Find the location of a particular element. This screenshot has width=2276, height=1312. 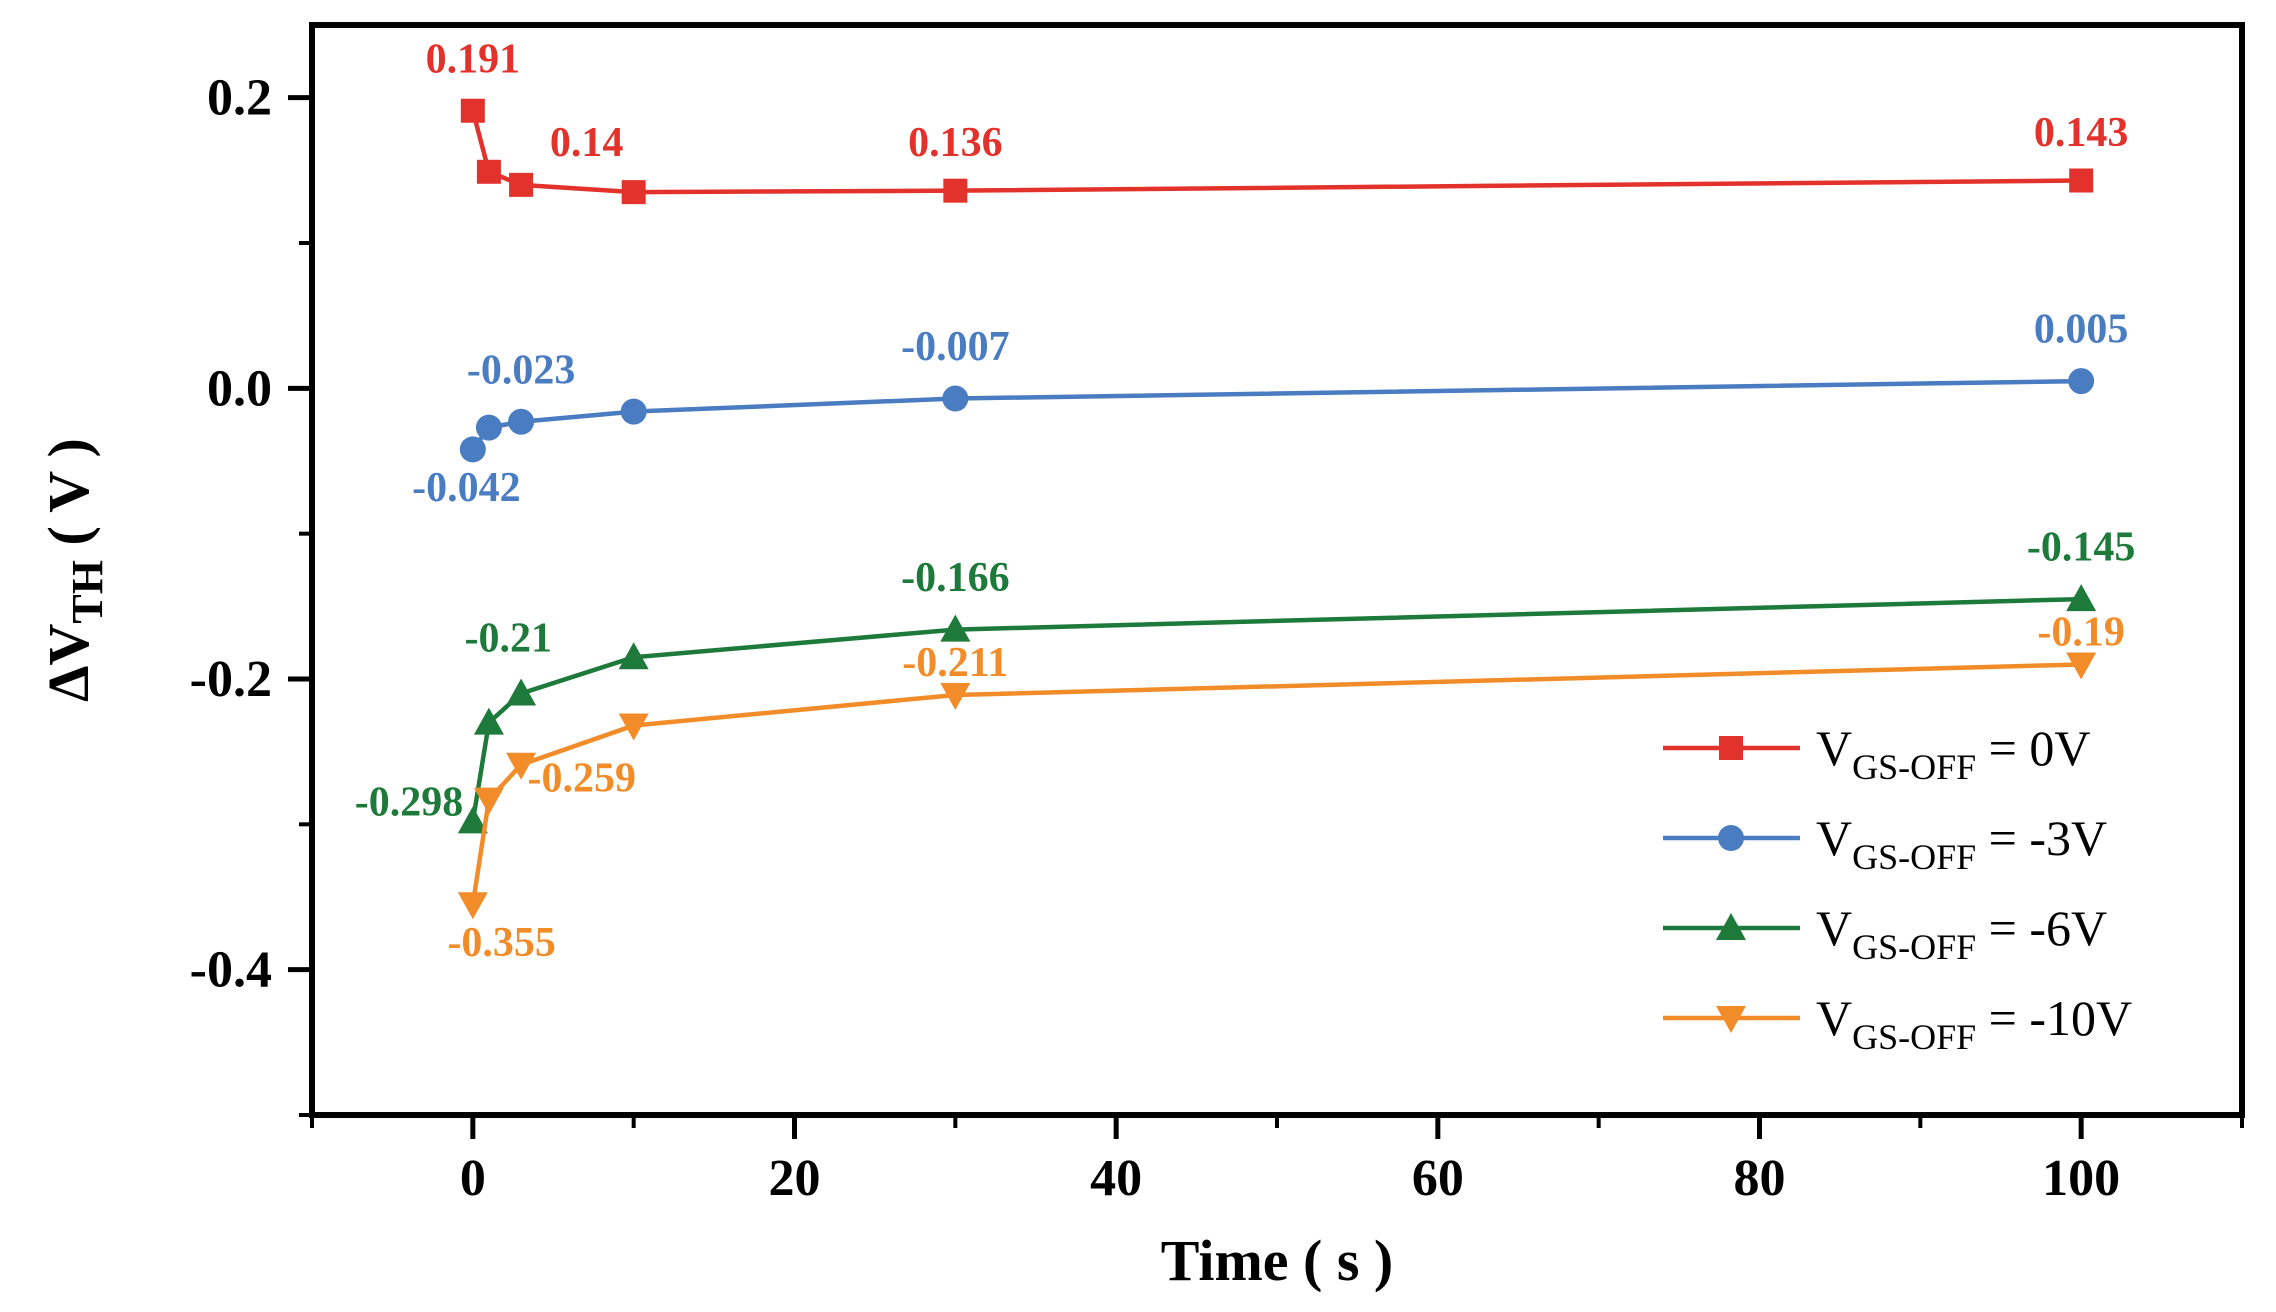

x-tick-label: 80 is located at coordinates (1760, 1178).